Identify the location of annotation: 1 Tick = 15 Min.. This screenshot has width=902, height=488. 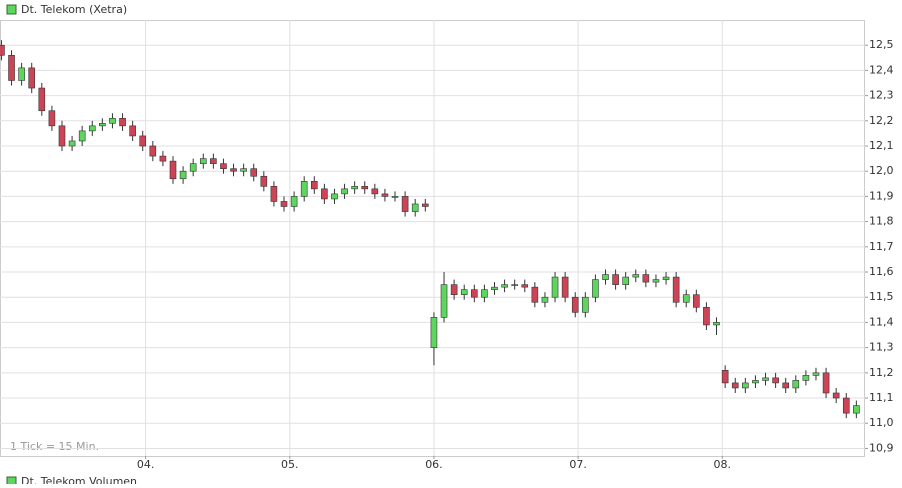
(54, 446).